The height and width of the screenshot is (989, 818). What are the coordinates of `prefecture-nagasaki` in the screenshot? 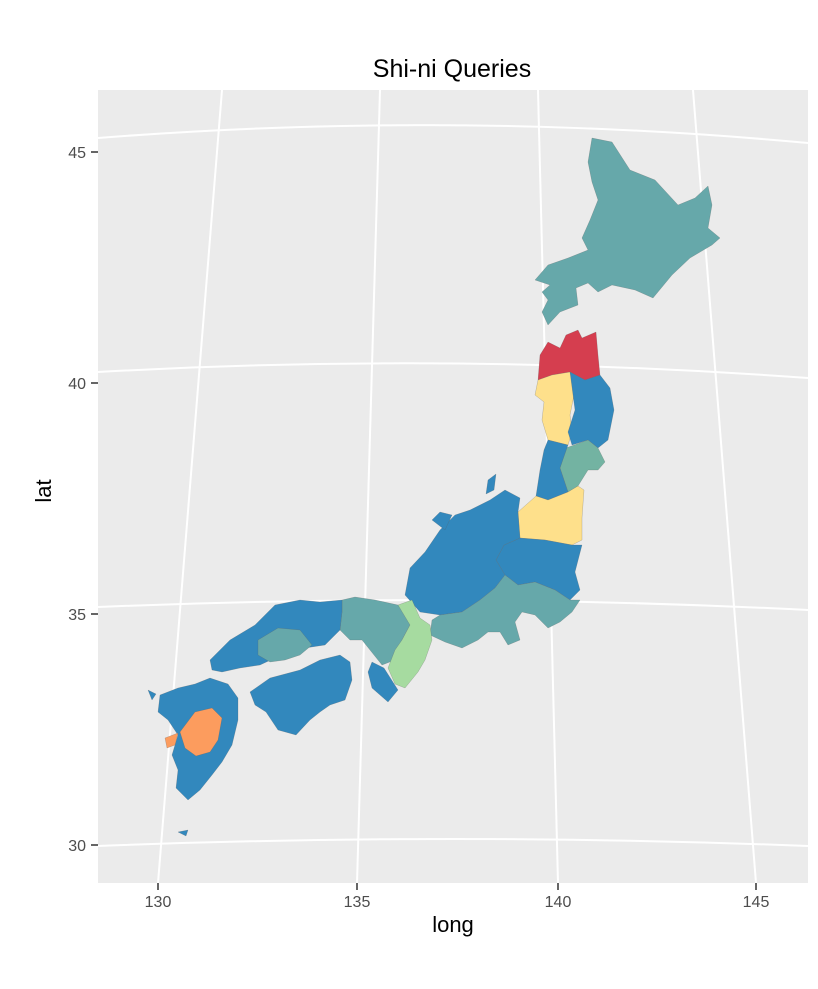 It's located at (171, 740).